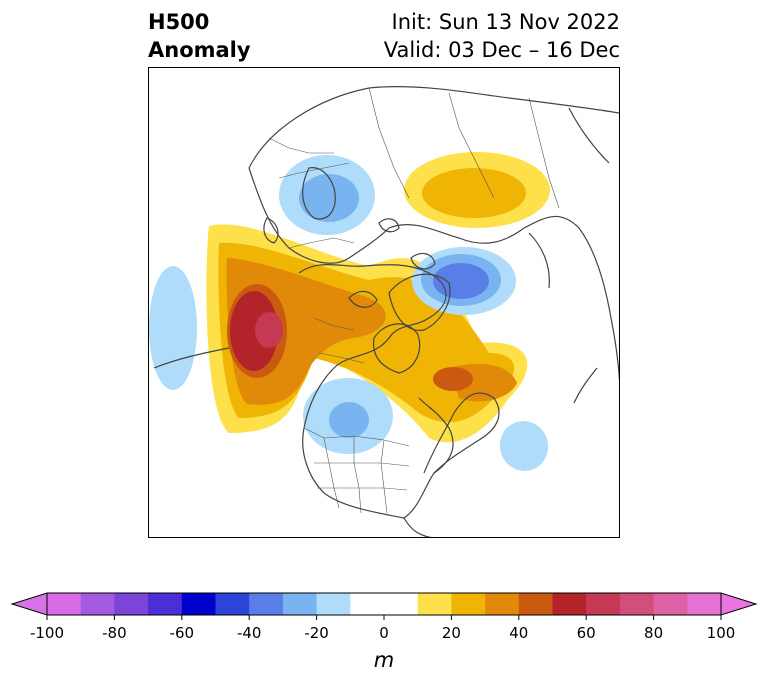 Image resolution: width=768 pixels, height=684 pixels. I want to click on init-date: Init: Sun 13 Nov 2022, so click(505, 22).